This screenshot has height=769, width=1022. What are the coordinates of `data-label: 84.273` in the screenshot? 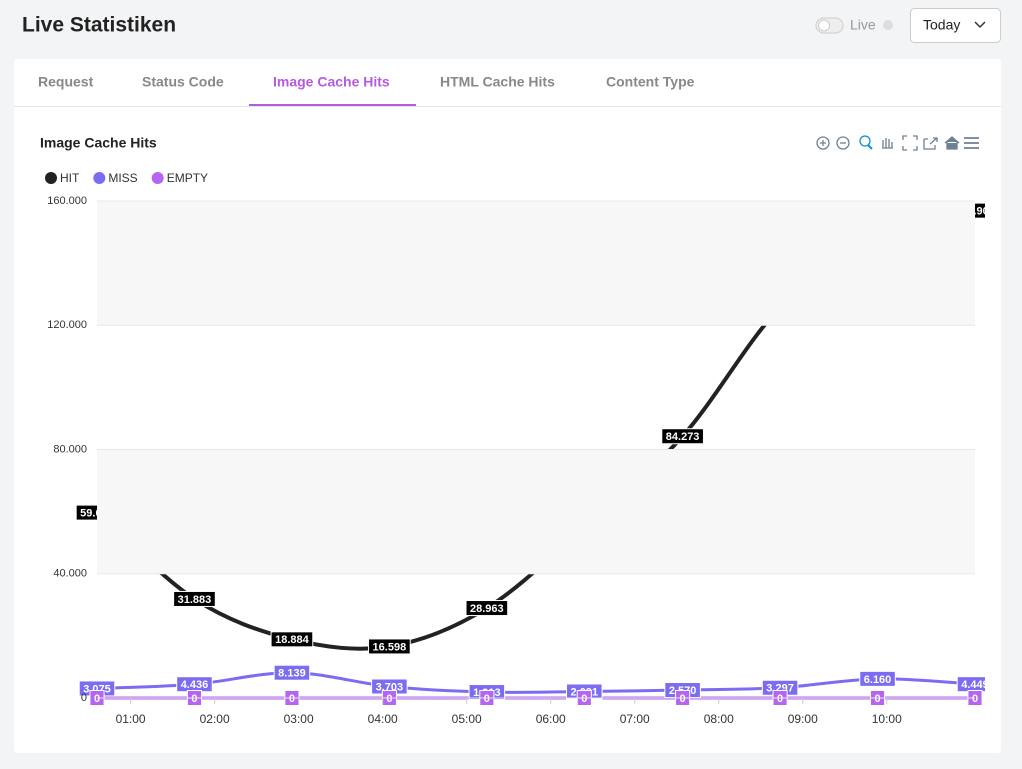 It's located at (683, 437).